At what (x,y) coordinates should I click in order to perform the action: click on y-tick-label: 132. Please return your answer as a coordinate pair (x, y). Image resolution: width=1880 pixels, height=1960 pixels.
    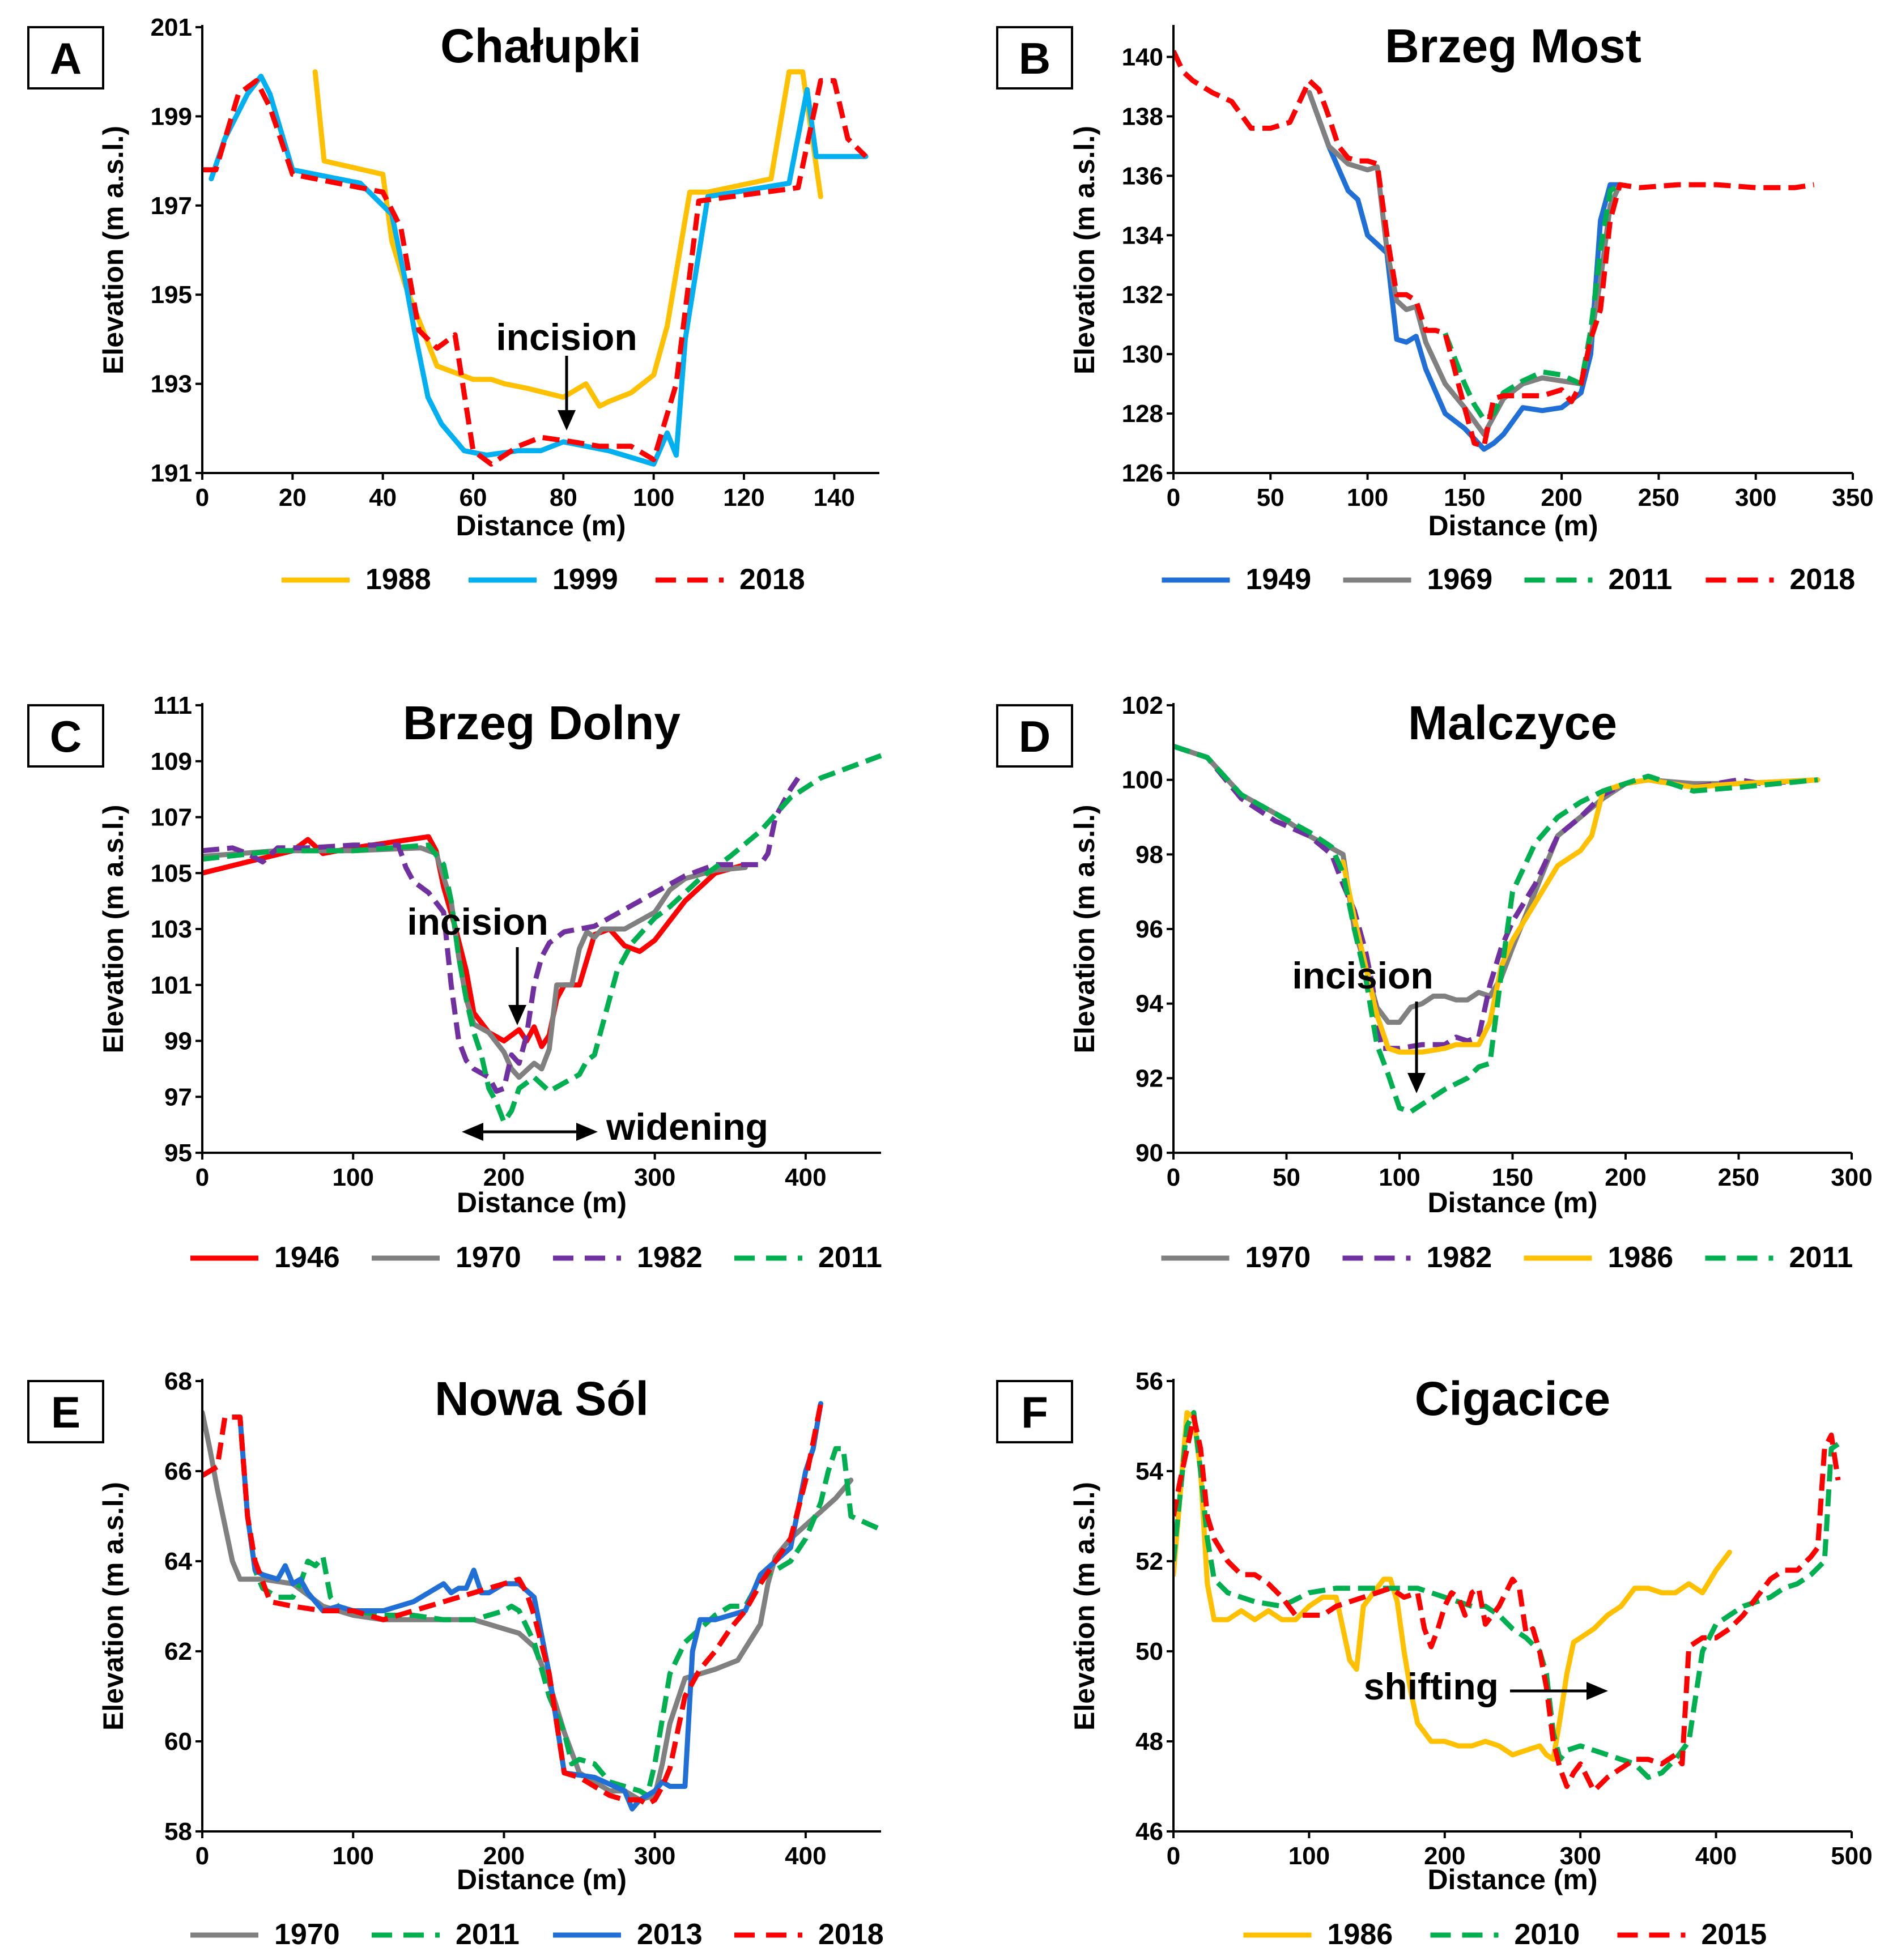
    Looking at the image, I should click on (1142, 295).